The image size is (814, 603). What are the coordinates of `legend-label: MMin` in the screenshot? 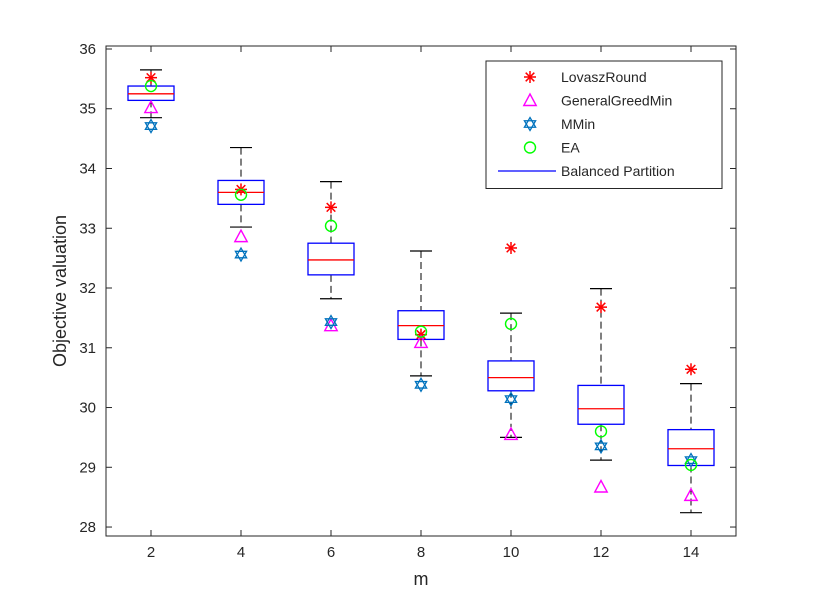 It's located at (578, 124).